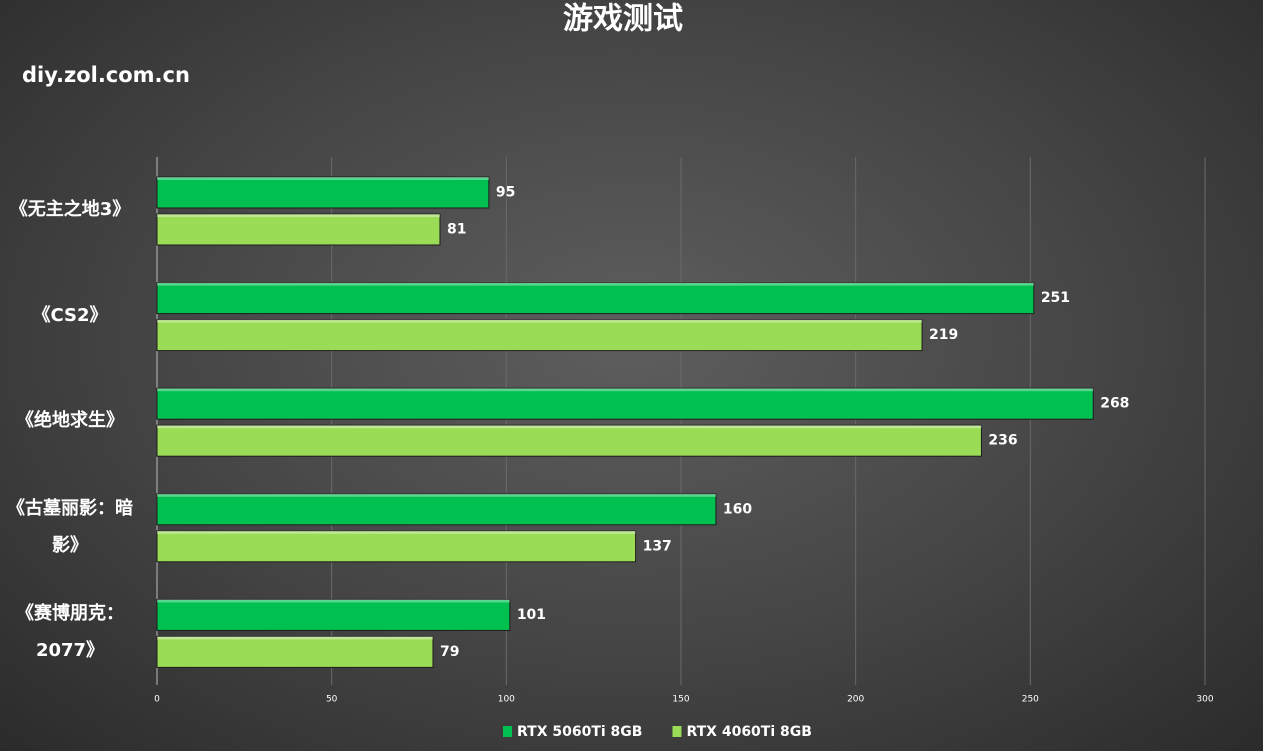  Describe the element at coordinates (855, 700) in the screenshot. I see `x-tick-label: 200` at that location.